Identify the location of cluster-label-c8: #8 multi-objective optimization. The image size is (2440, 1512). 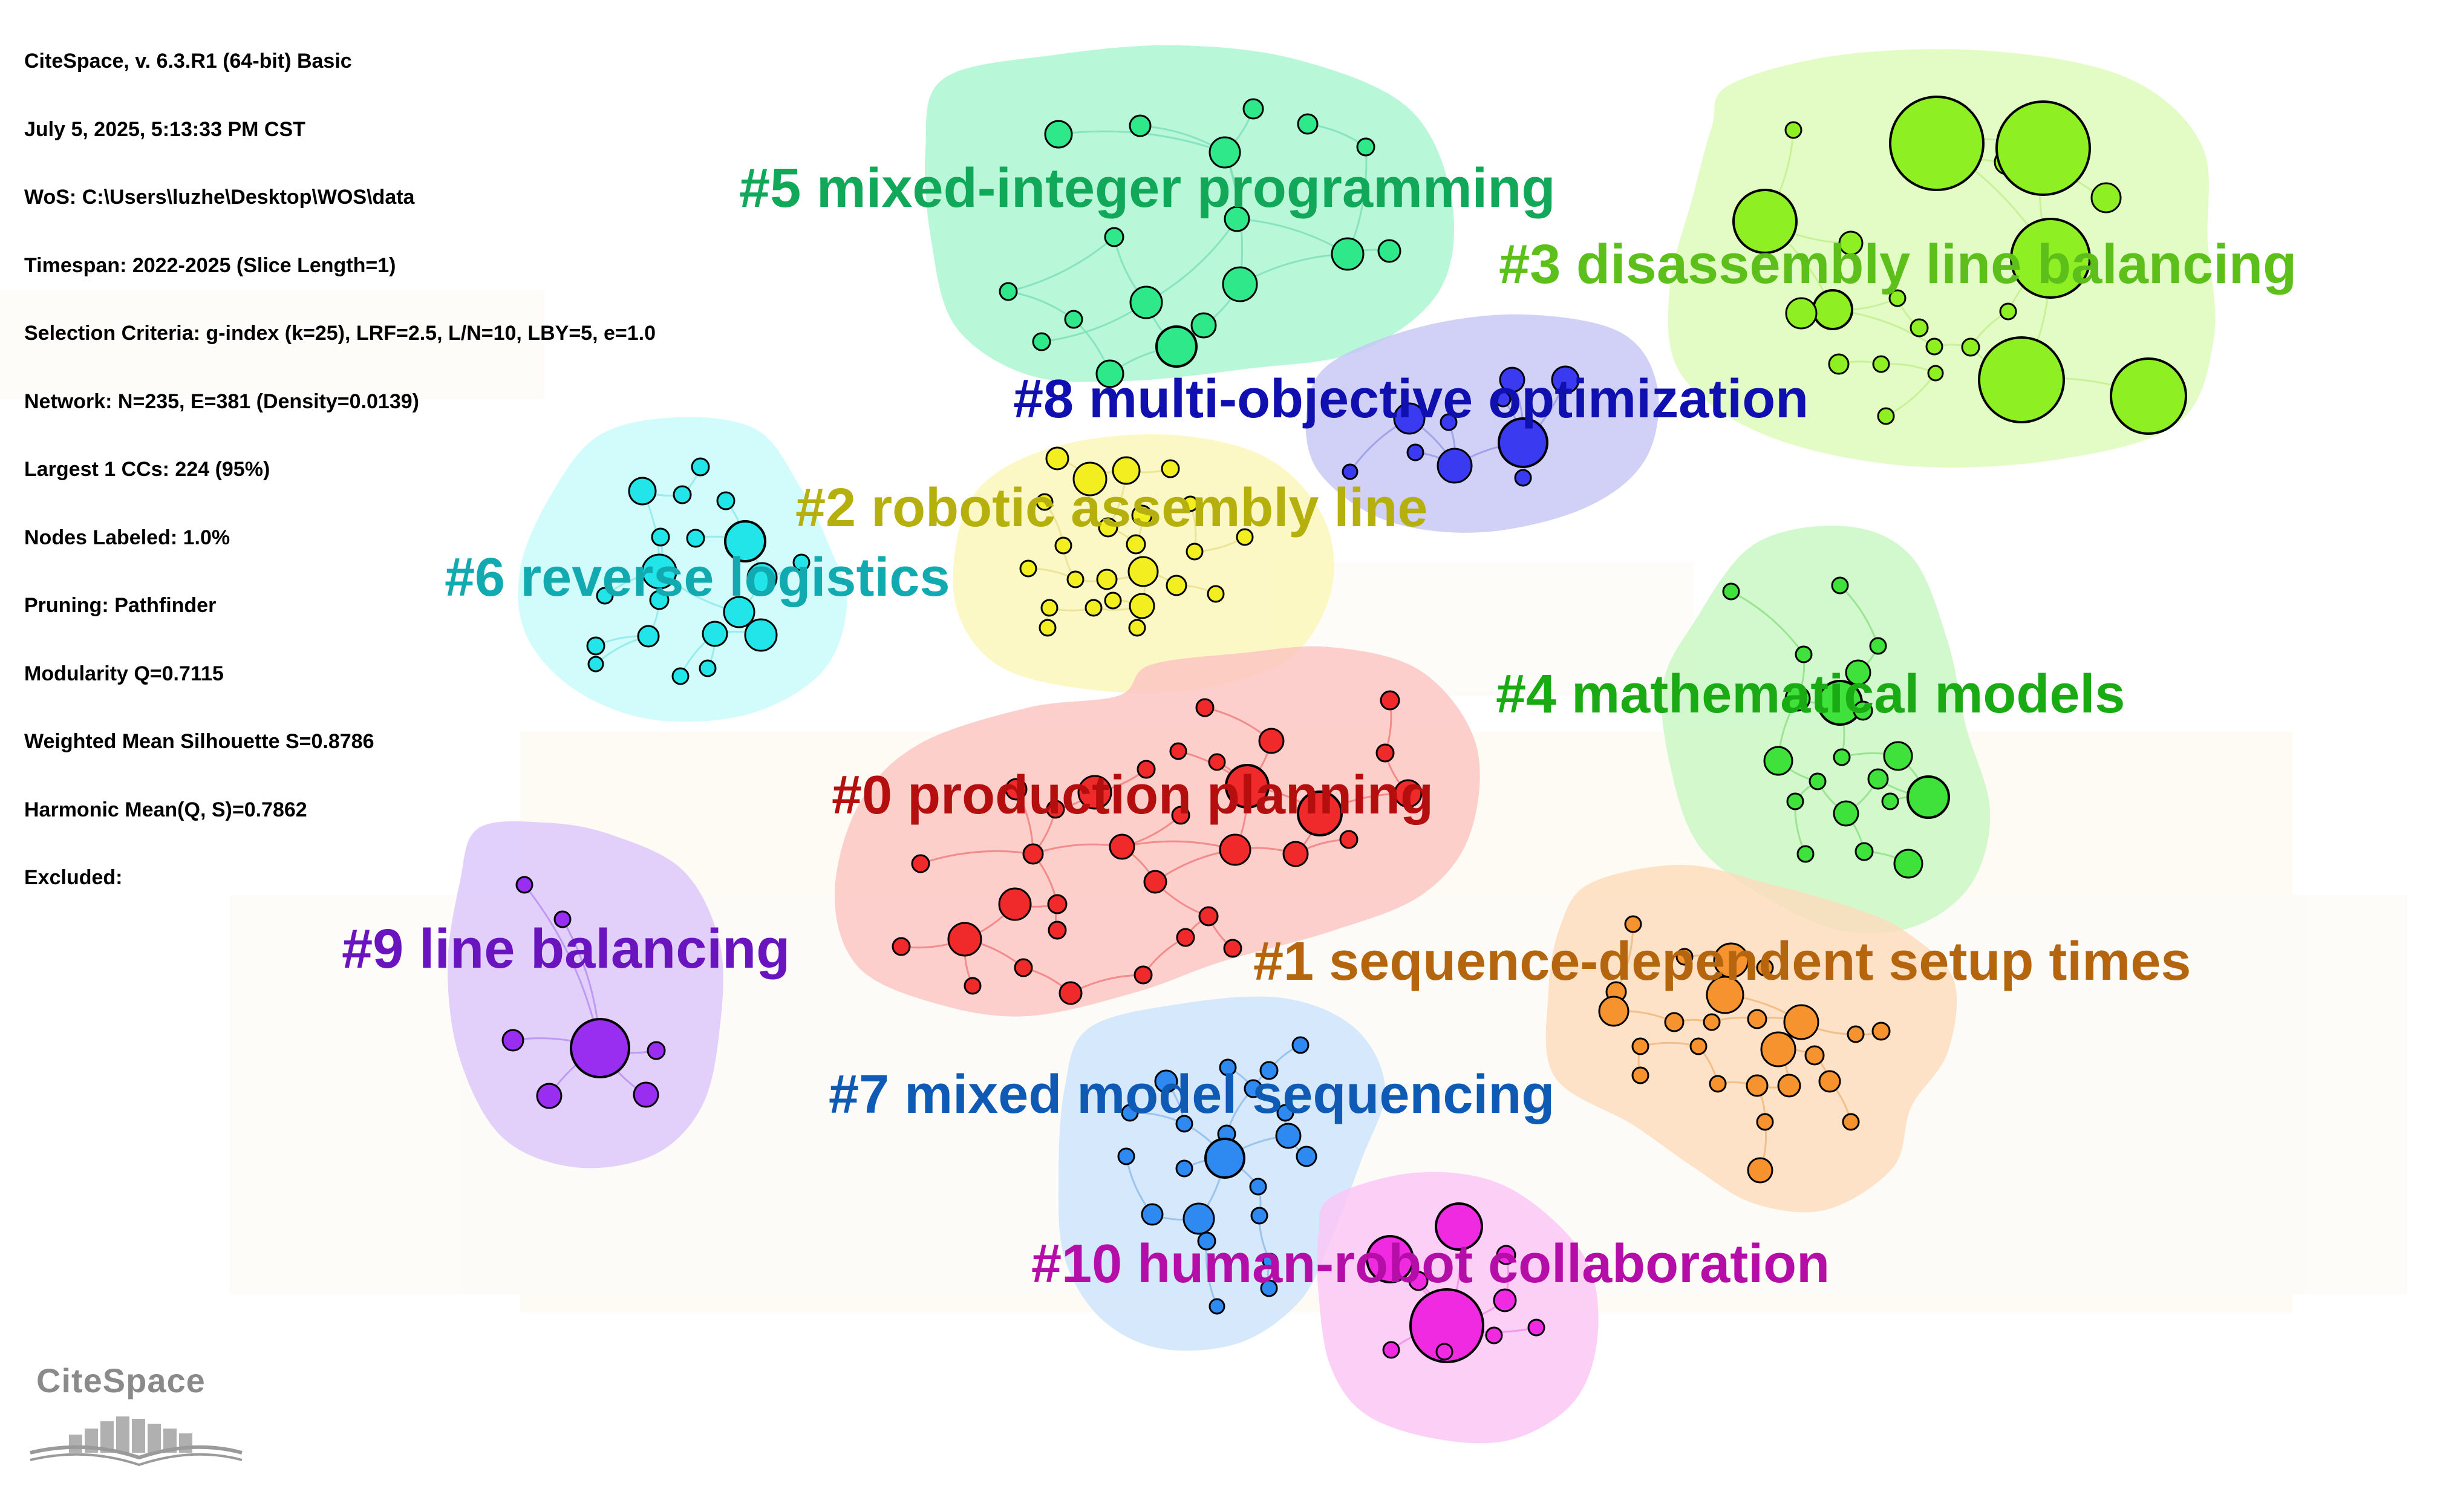
(1411, 399).